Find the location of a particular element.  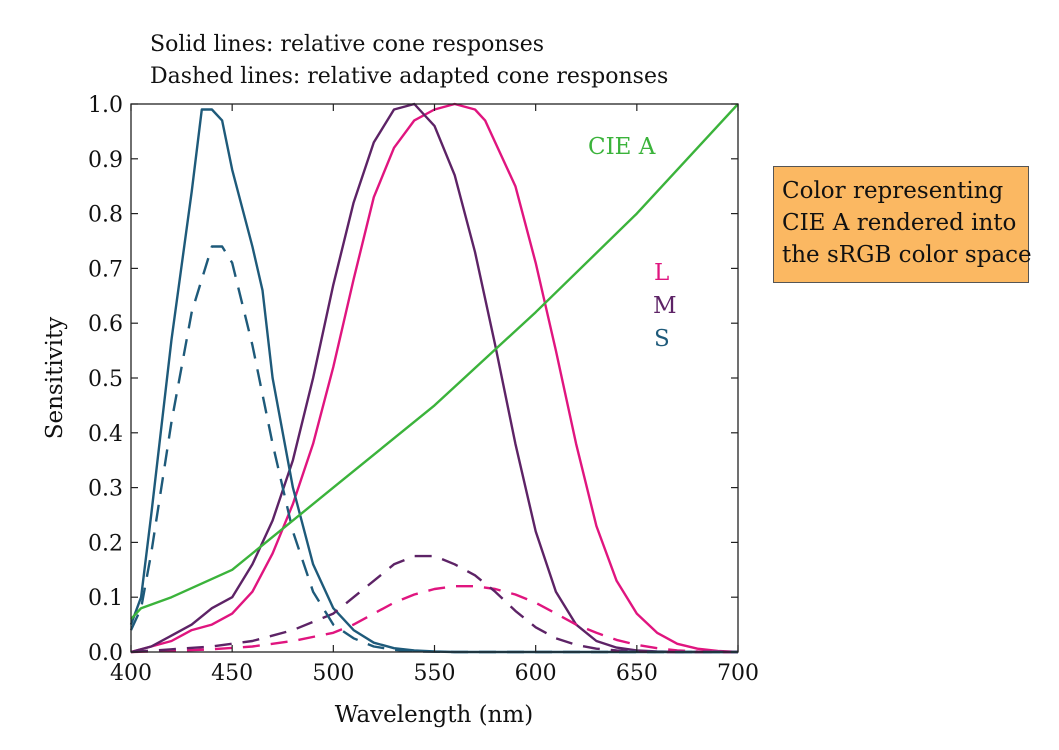

callout-line-3: the sRGB color space is located at coordinates (907, 255).